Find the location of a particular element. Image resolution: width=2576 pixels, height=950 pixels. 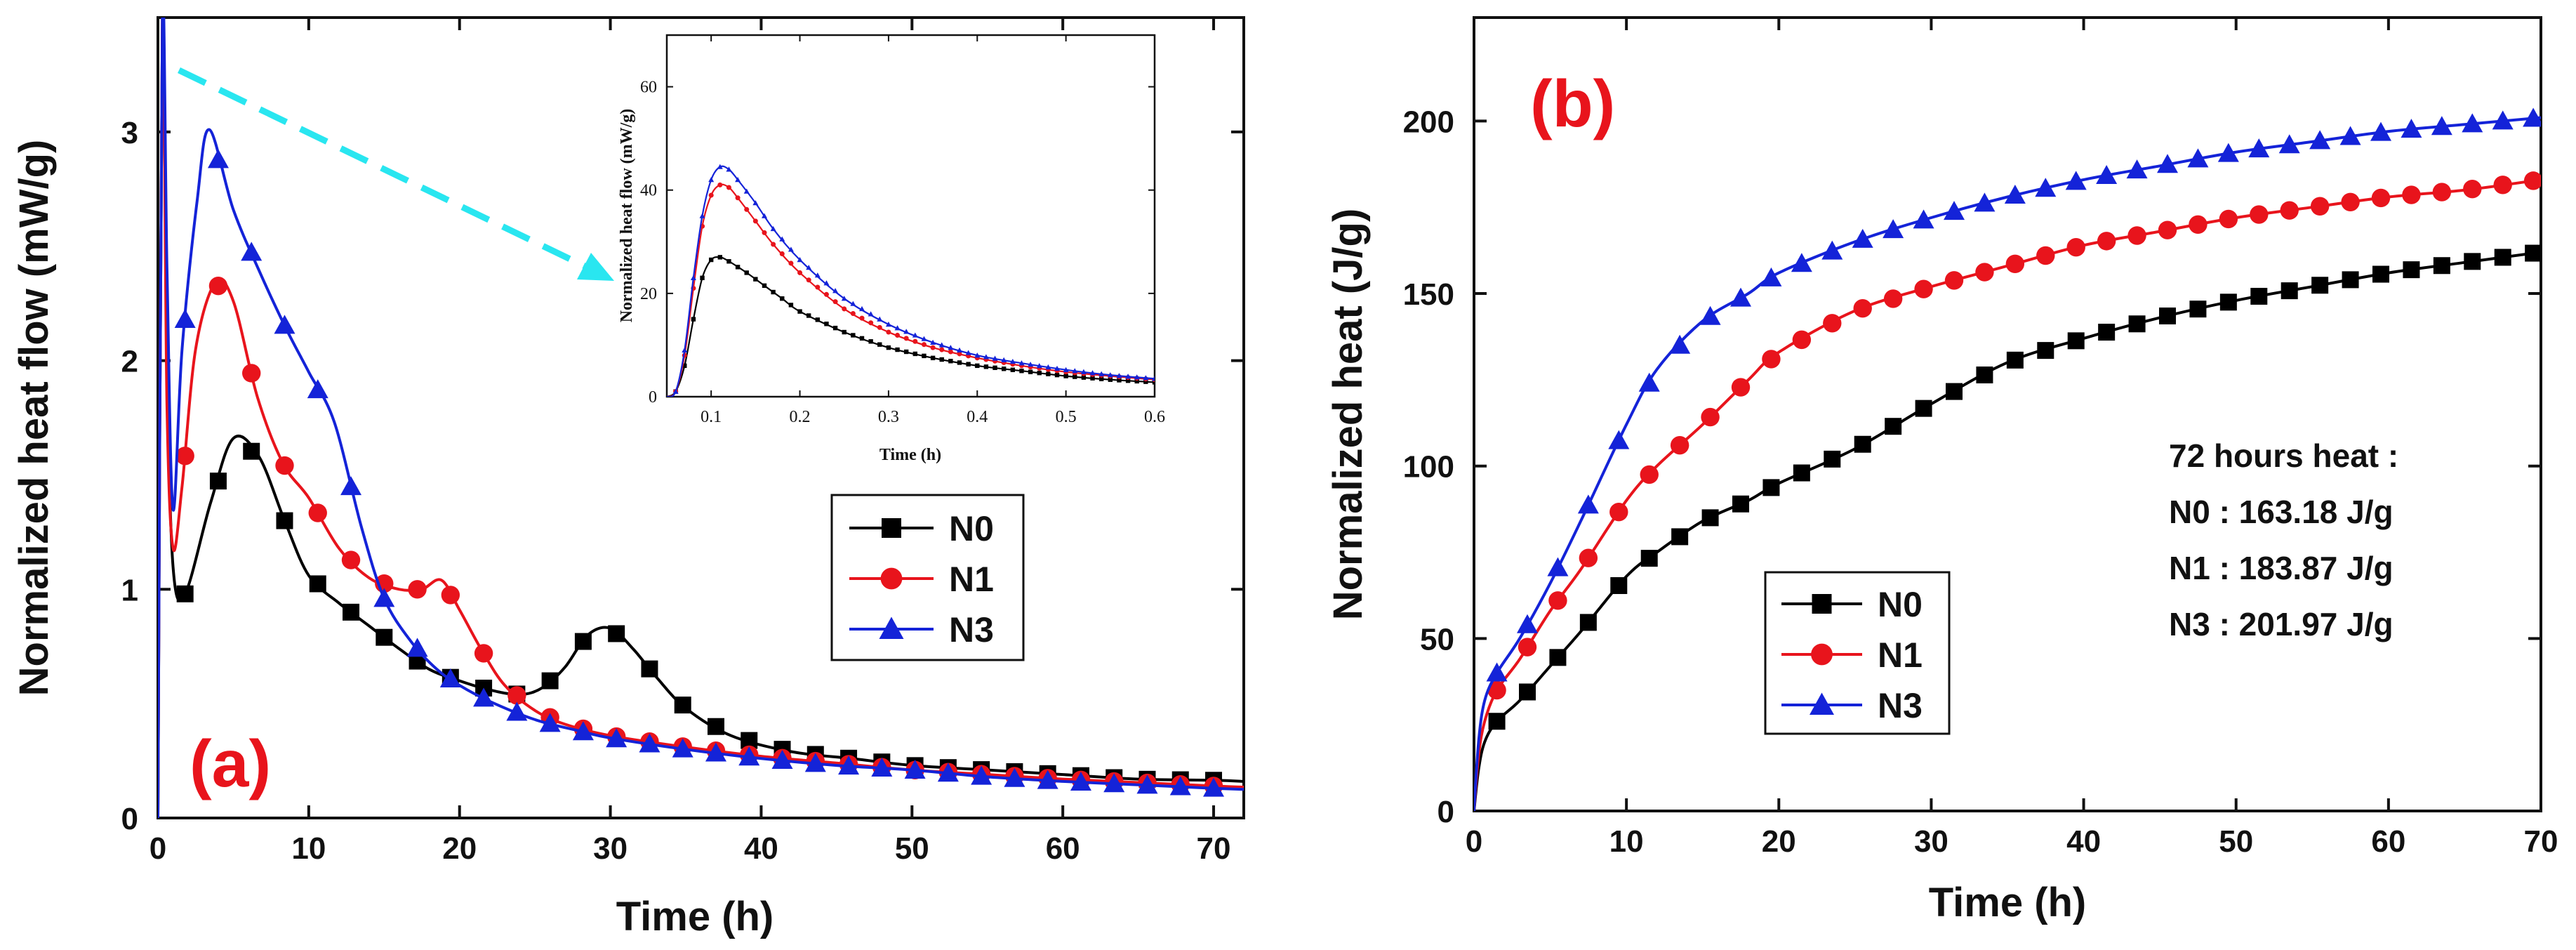

panel-b-label: (b) is located at coordinates (1572, 104).